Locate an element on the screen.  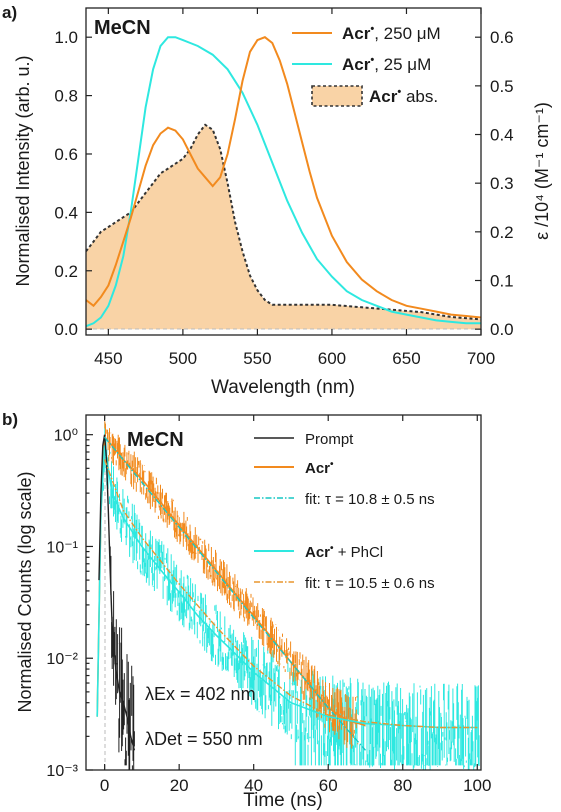
legend-label-abs: Acr• abs. is located at coordinates (403, 96).